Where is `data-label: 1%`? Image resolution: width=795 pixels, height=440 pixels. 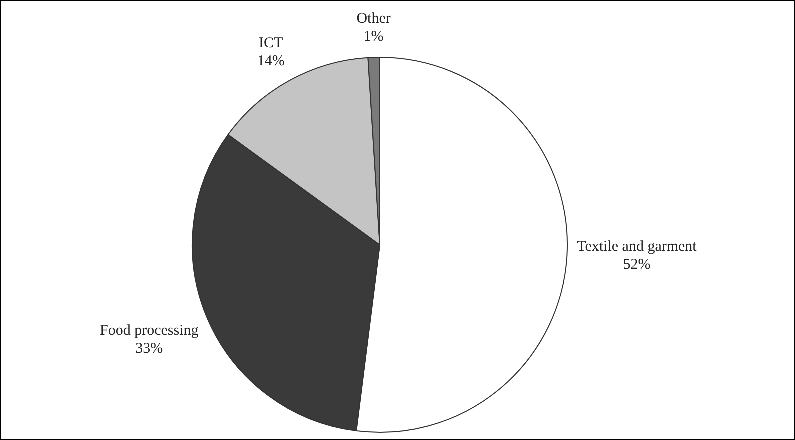 data-label: 1% is located at coordinates (374, 37).